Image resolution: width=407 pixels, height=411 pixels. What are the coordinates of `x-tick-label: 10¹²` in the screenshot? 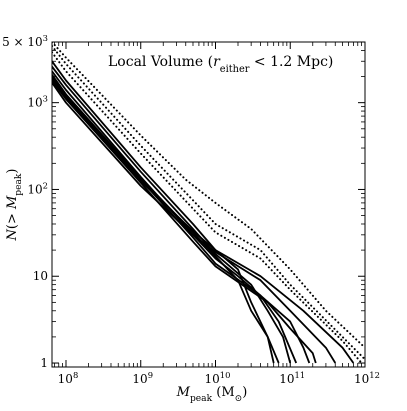 It's located at (367, 378).